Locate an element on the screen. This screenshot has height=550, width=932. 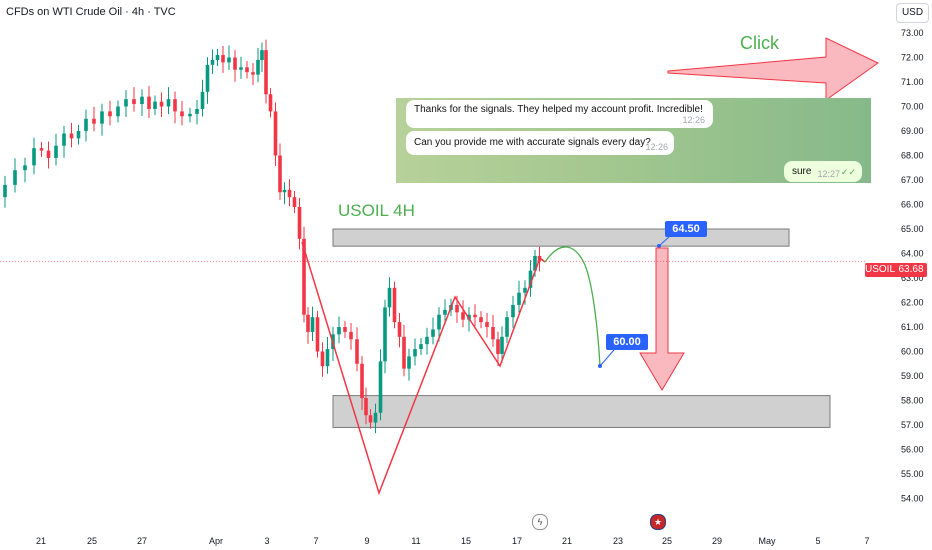
target-high-label: 64.50 is located at coordinates (686, 229).